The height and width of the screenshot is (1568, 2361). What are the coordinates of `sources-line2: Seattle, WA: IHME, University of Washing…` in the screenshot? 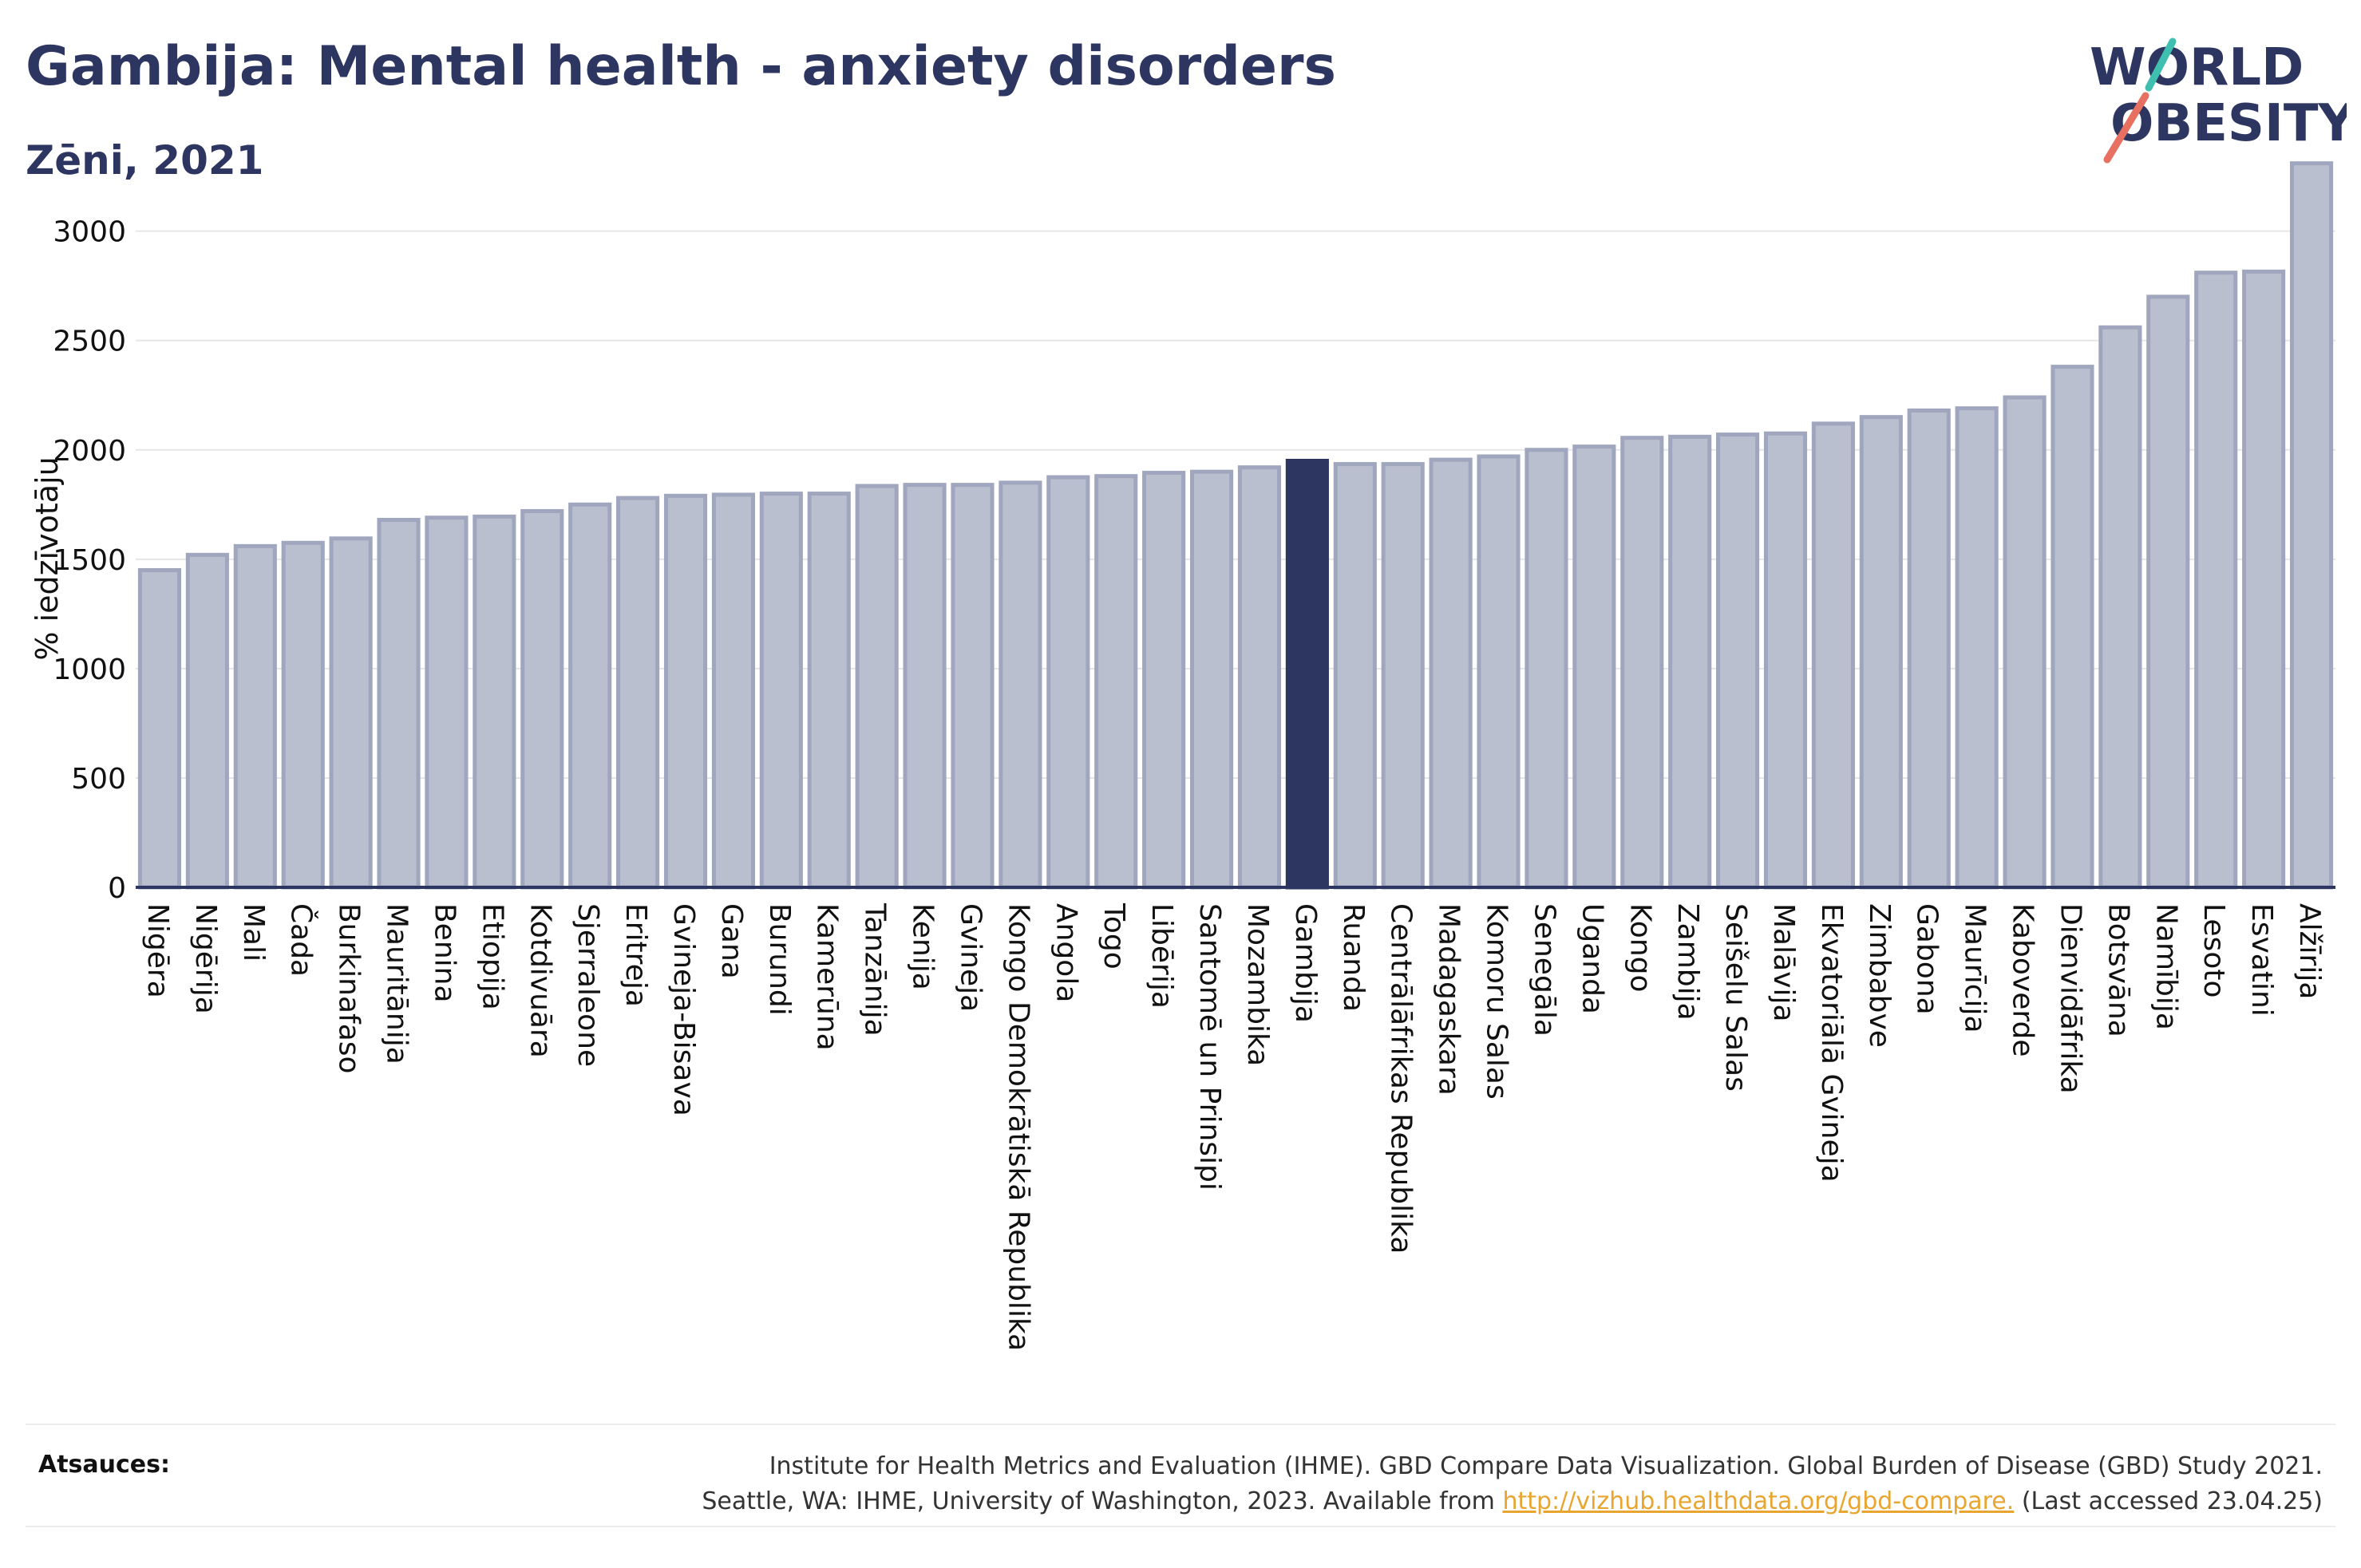 It's located at (1512, 1501).